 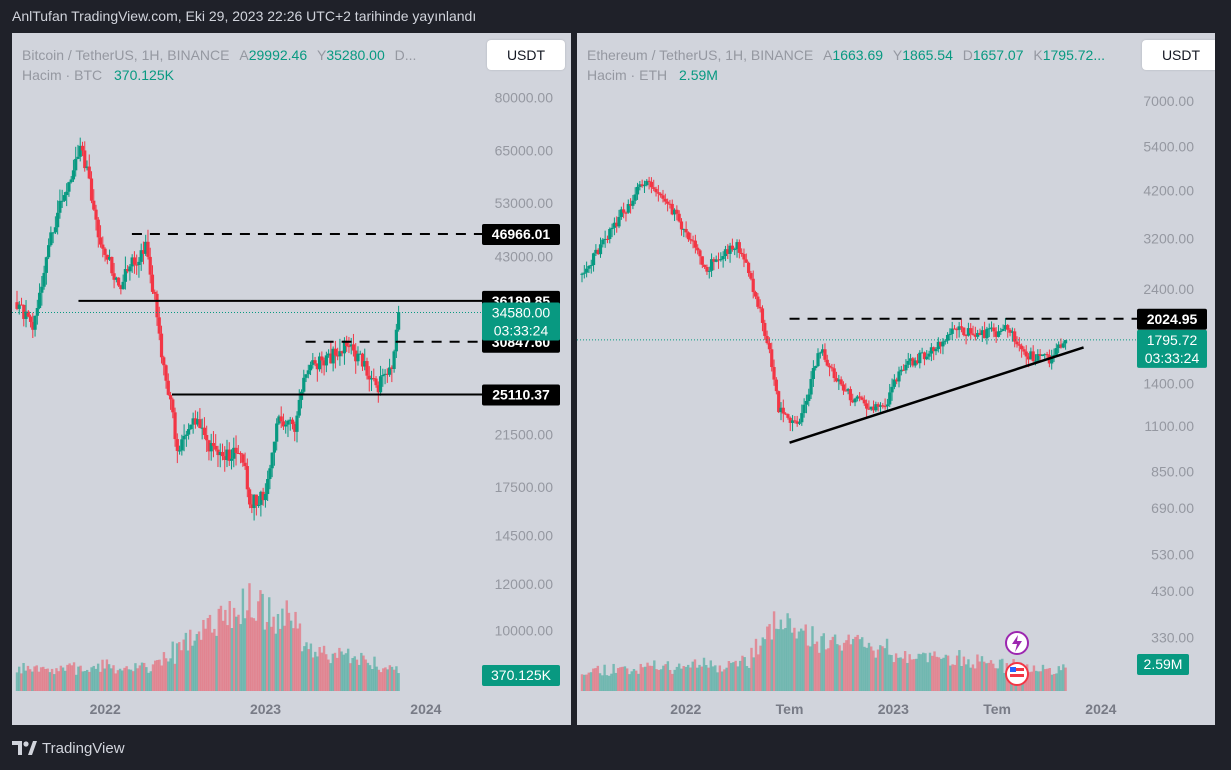 What do you see at coordinates (126, 55) in the screenshot?
I see `btc-symbol: Bitcoin / TetherUS, 1H, BINANCE` at bounding box center [126, 55].